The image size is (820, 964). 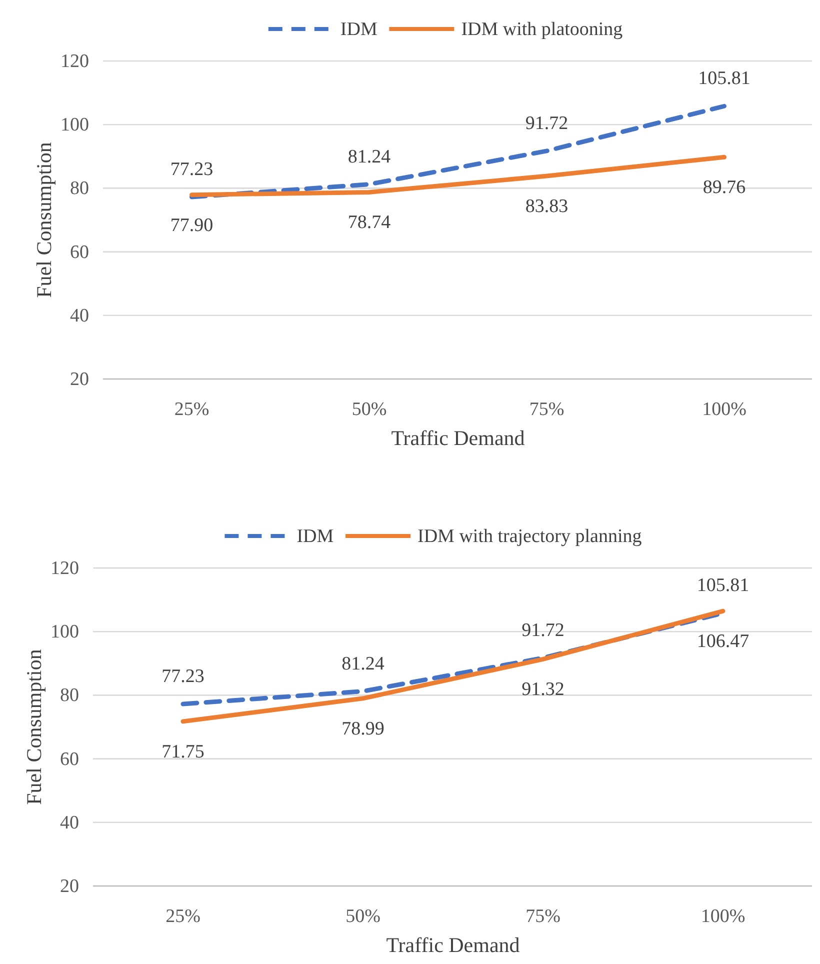 What do you see at coordinates (530, 536) in the screenshot?
I see `legend-label: IDM with trajectory planning` at bounding box center [530, 536].